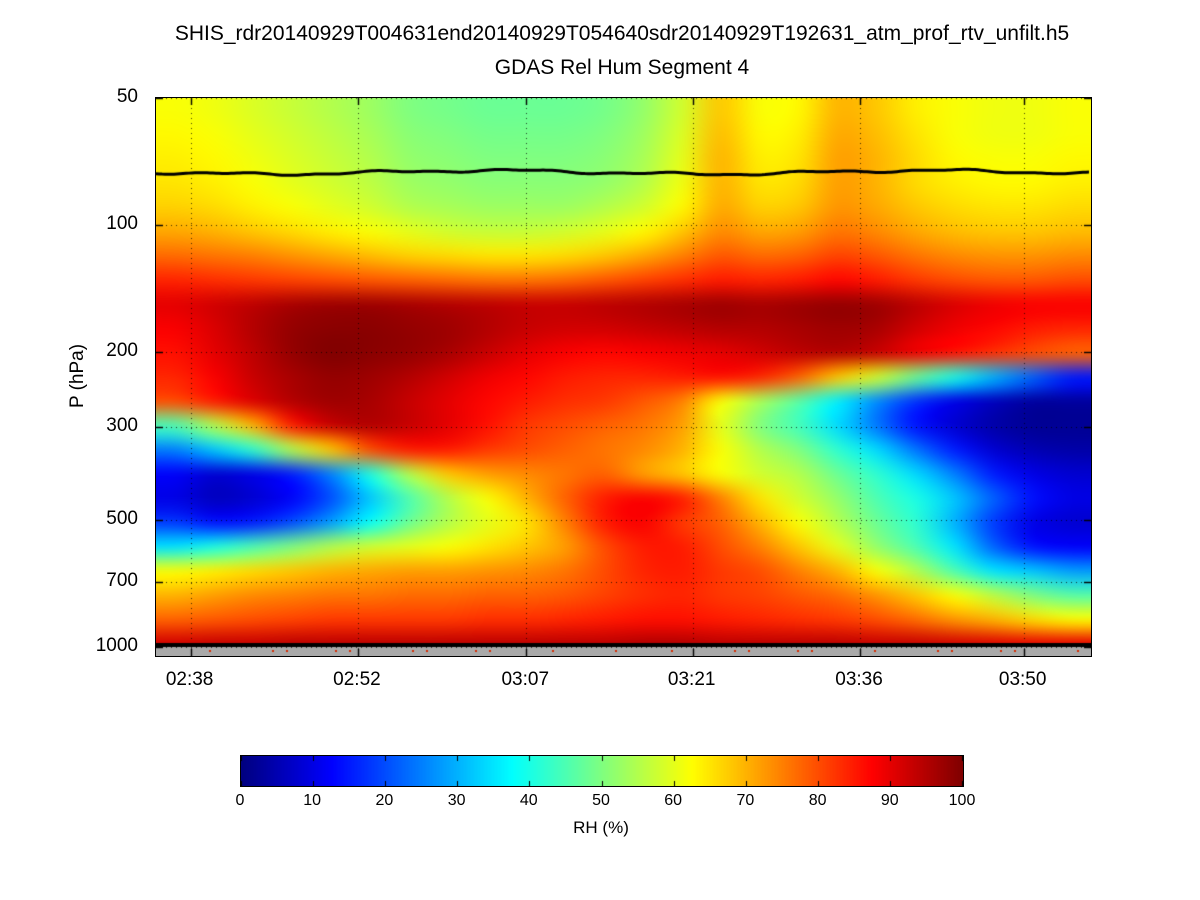 The image size is (1200, 900). Describe the element at coordinates (601, 827) in the screenshot. I see `colorbar-label: RH (%)` at that location.